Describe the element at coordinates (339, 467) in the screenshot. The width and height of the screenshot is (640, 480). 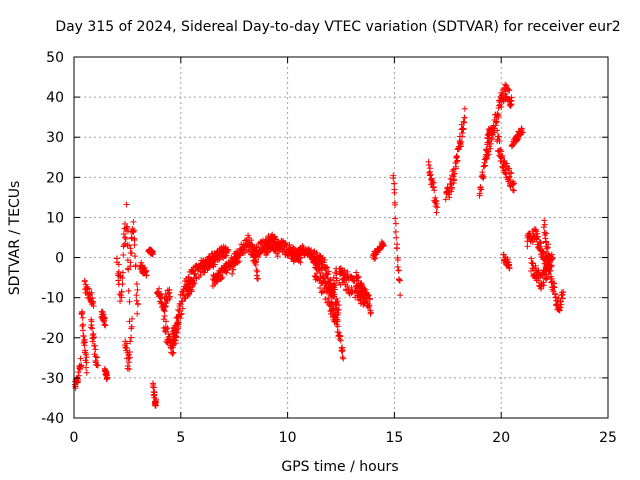
I see `x-axis-label: GPS time / hours` at that location.